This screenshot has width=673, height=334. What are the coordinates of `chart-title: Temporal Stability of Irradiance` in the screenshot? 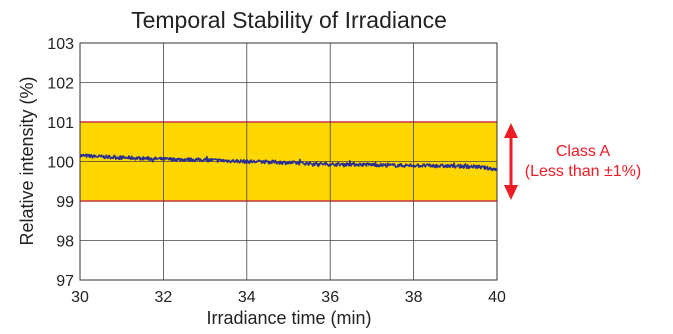 It's located at (289, 20).